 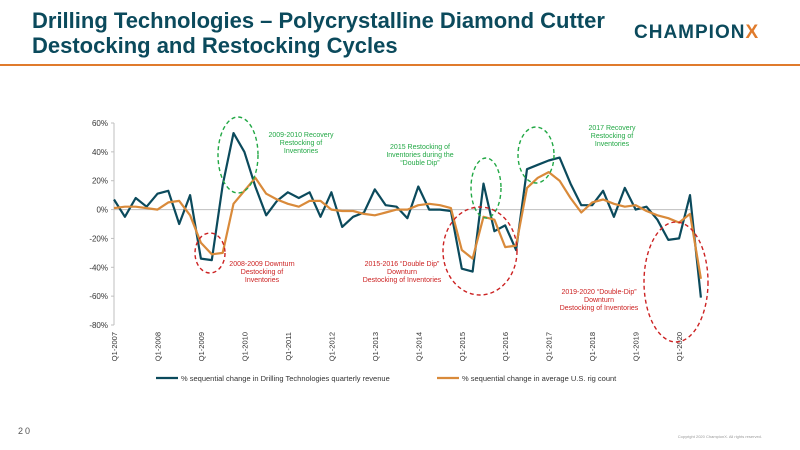 What do you see at coordinates (288, 346) in the screenshot?
I see `x-tick-label: Q1-2011` at bounding box center [288, 346].